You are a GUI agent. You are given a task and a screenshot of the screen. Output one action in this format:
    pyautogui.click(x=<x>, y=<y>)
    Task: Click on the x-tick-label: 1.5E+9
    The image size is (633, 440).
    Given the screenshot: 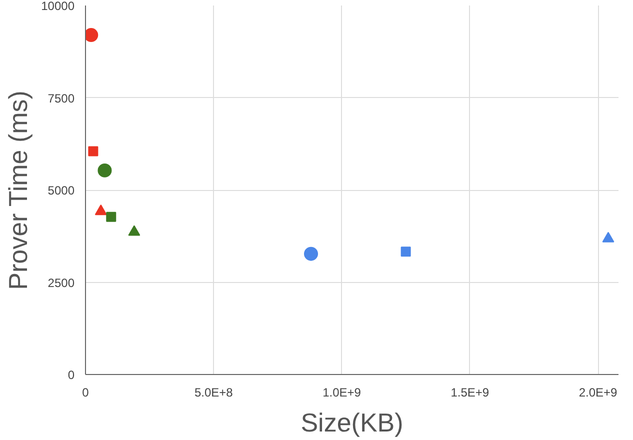 What is the action you would take?
    pyautogui.click(x=470, y=393)
    